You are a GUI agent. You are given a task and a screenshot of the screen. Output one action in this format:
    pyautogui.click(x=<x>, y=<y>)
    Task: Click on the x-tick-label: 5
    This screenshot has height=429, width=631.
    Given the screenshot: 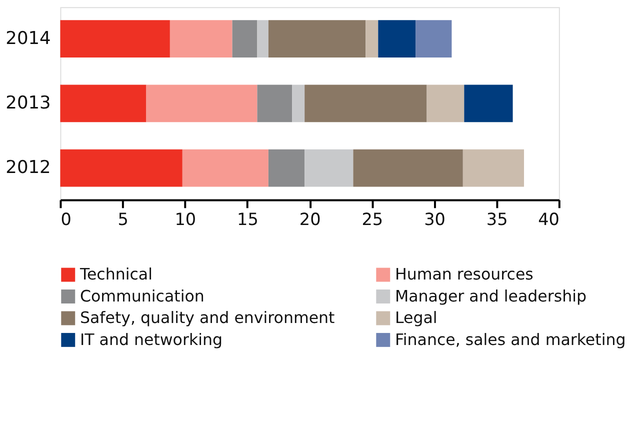 What is the action you would take?
    pyautogui.click(x=123, y=218)
    